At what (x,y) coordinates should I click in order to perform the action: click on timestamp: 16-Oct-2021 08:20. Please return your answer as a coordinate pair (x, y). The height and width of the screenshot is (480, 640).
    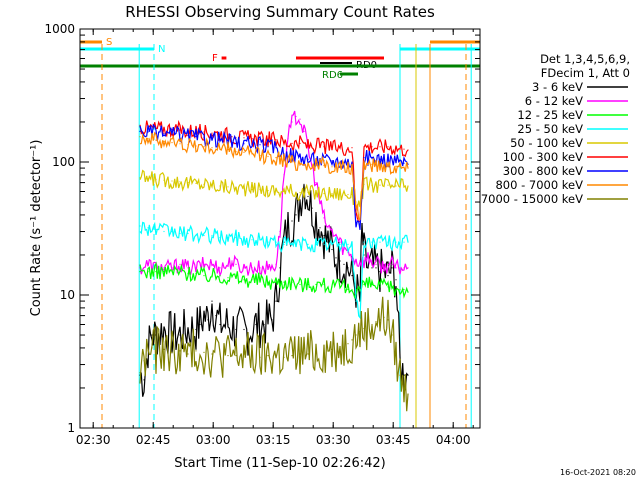
    Looking at the image, I should click on (598, 472).